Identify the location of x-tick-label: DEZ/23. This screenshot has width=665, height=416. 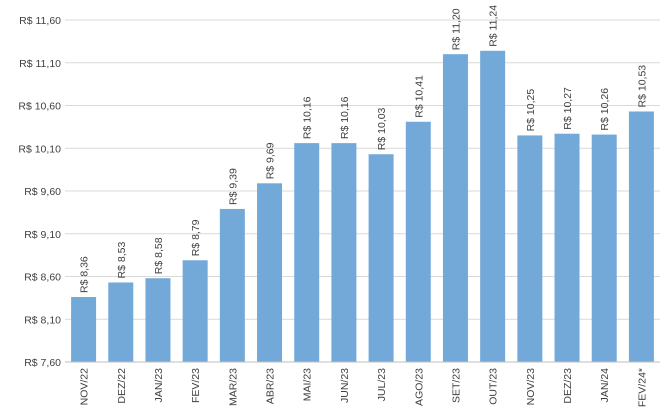
(568, 386).